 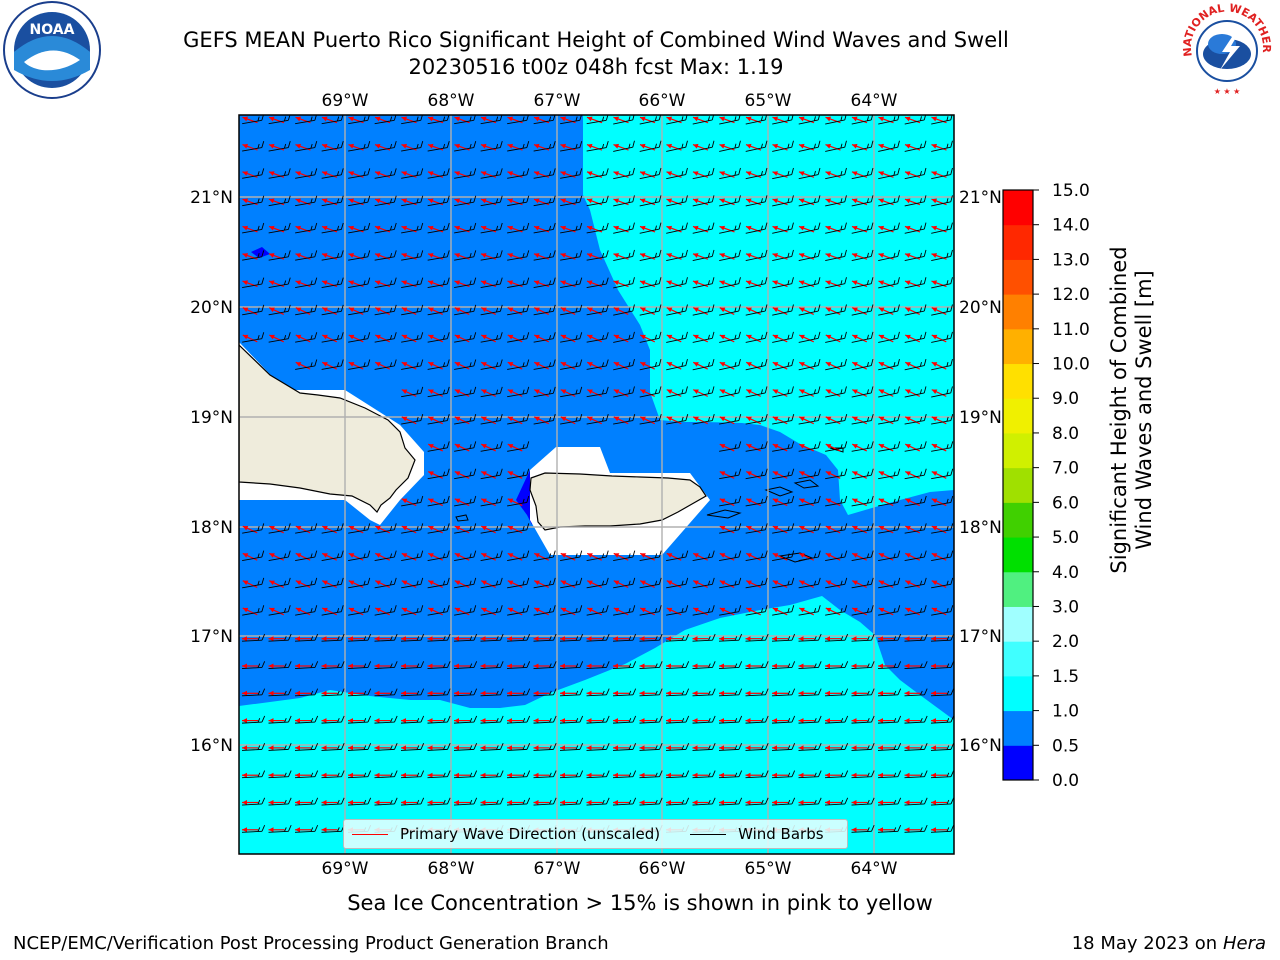 What do you see at coordinates (874, 101) in the screenshot?
I see `lon-label-top: 64°W` at bounding box center [874, 101].